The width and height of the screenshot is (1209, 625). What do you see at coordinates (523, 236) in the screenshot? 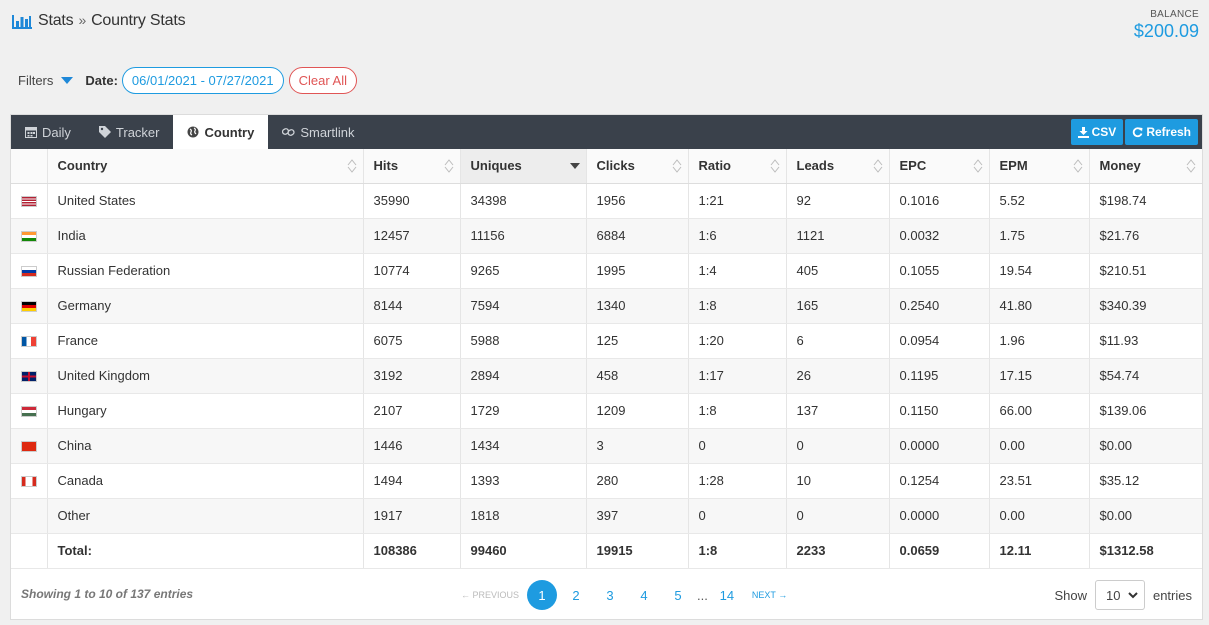
I see `uniques-cell: 11156` at bounding box center [523, 236].